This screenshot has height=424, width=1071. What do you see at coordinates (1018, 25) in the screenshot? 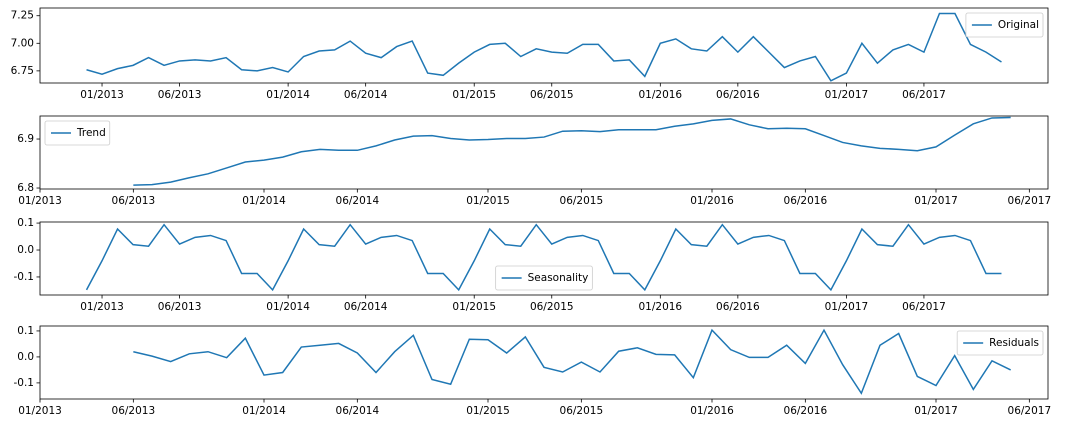
I see `legend-label: Original` at bounding box center [1018, 25].